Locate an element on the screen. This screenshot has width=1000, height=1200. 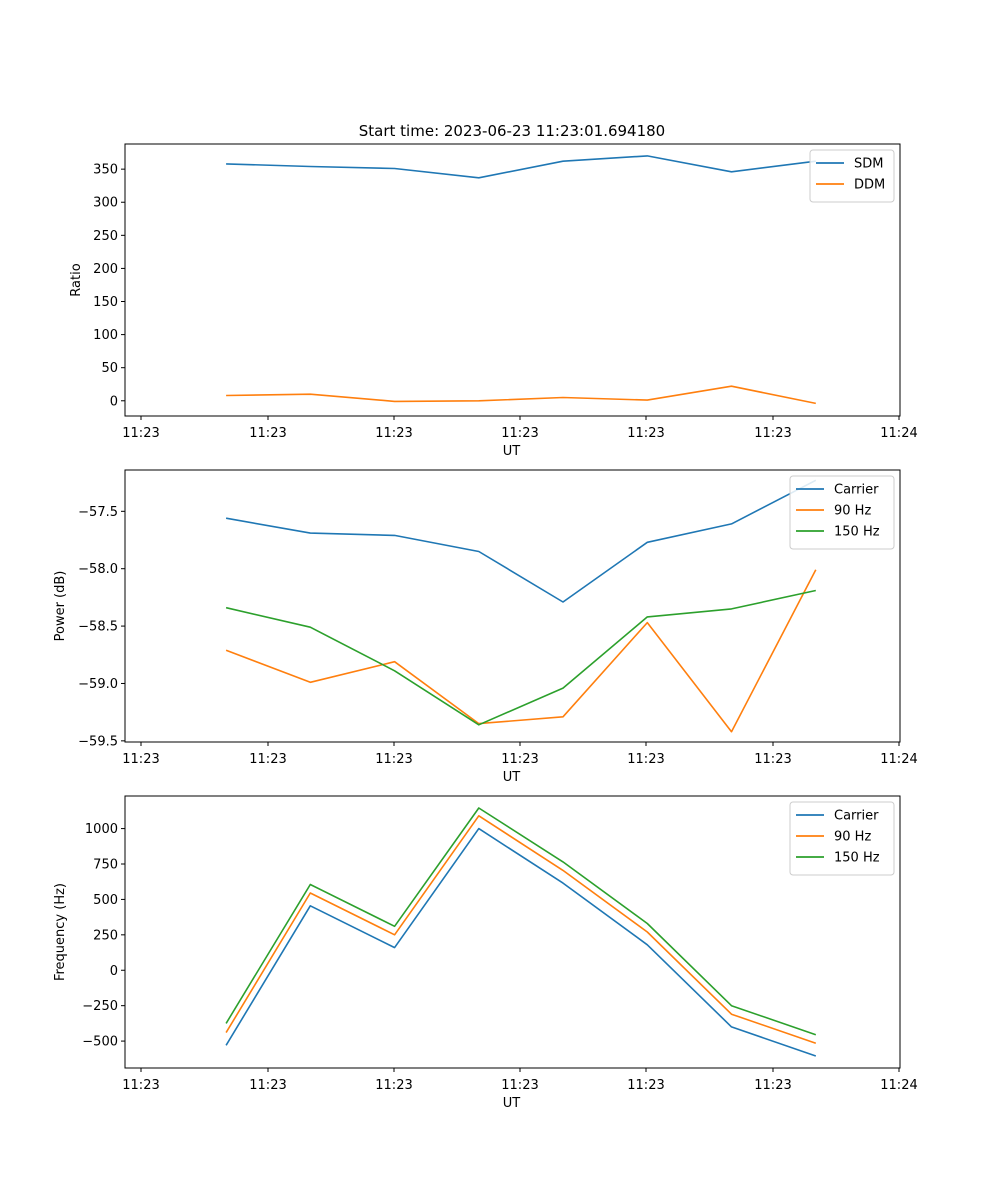
y-axis-label: Ratio is located at coordinates (76, 279).